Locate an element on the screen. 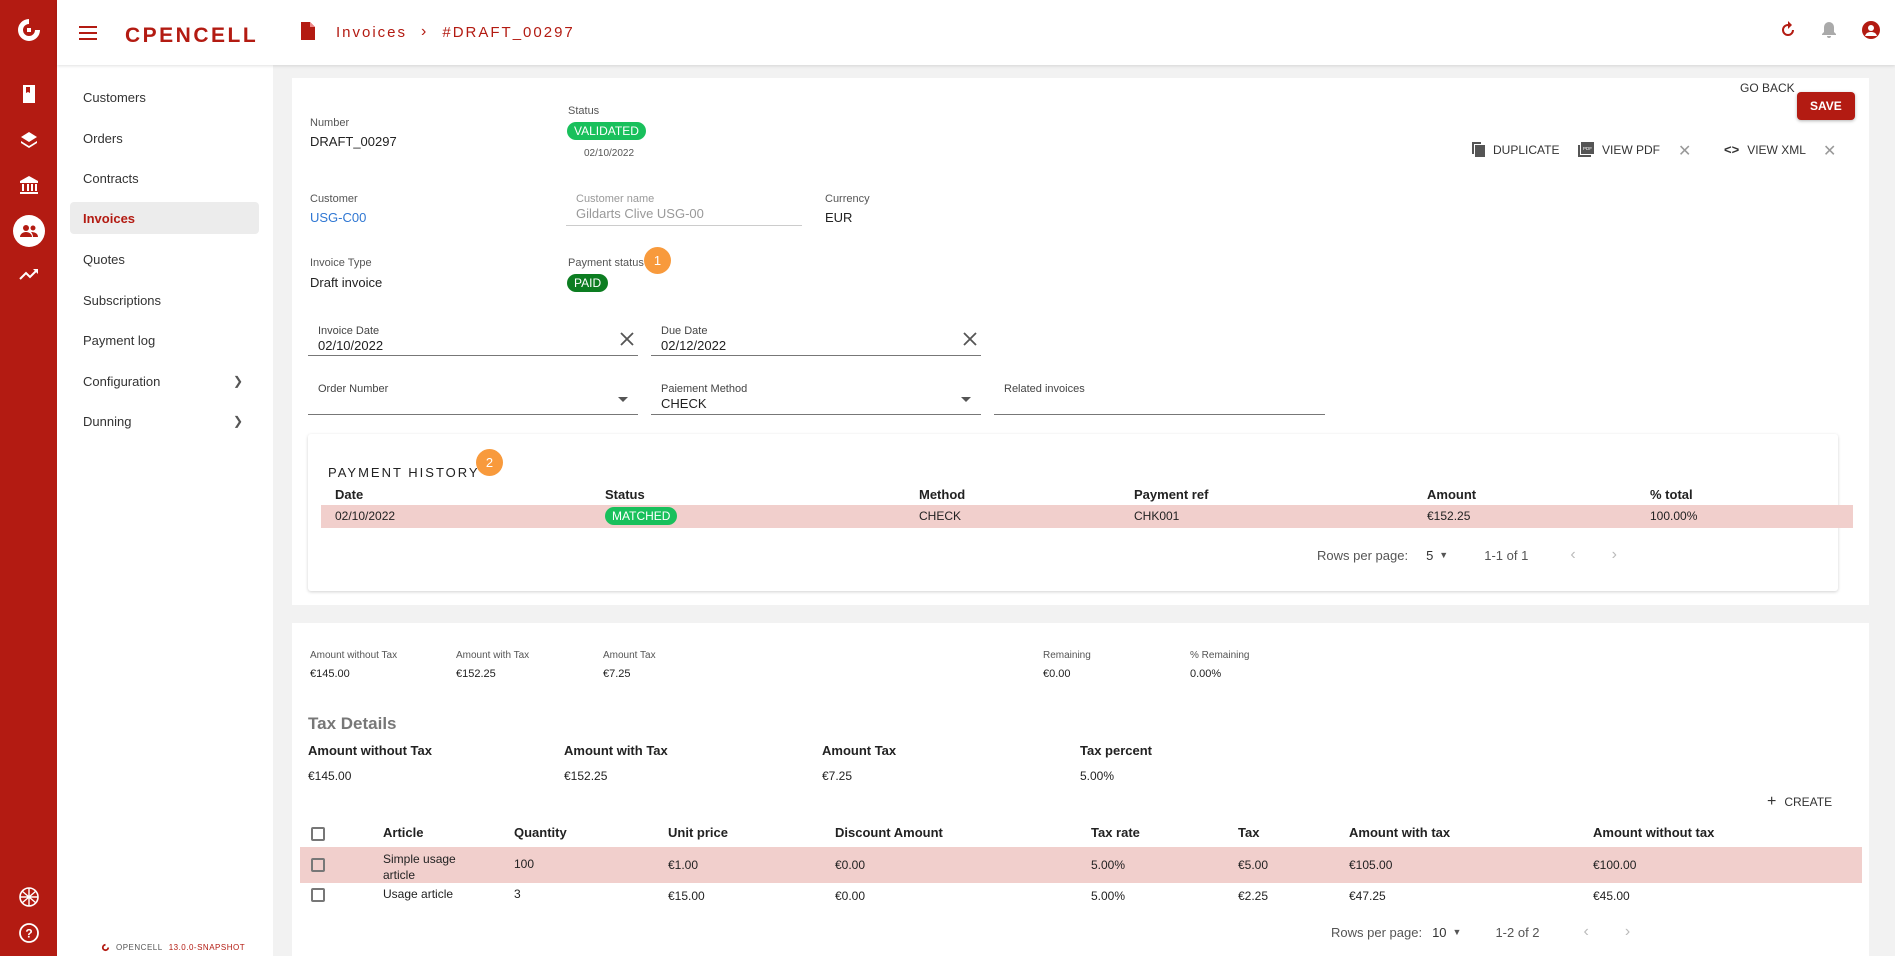 The image size is (1895, 956). sidebar-item-label: Dunning is located at coordinates (107, 421).